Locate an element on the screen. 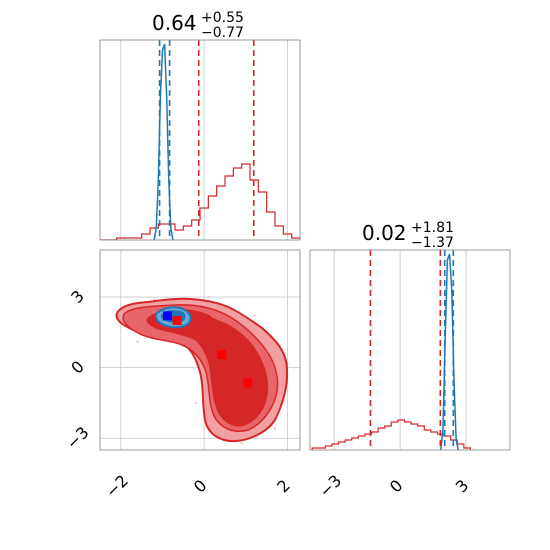 This screenshot has width=550, height=550. panel-bottom-left-contour is located at coordinates (200, 350).